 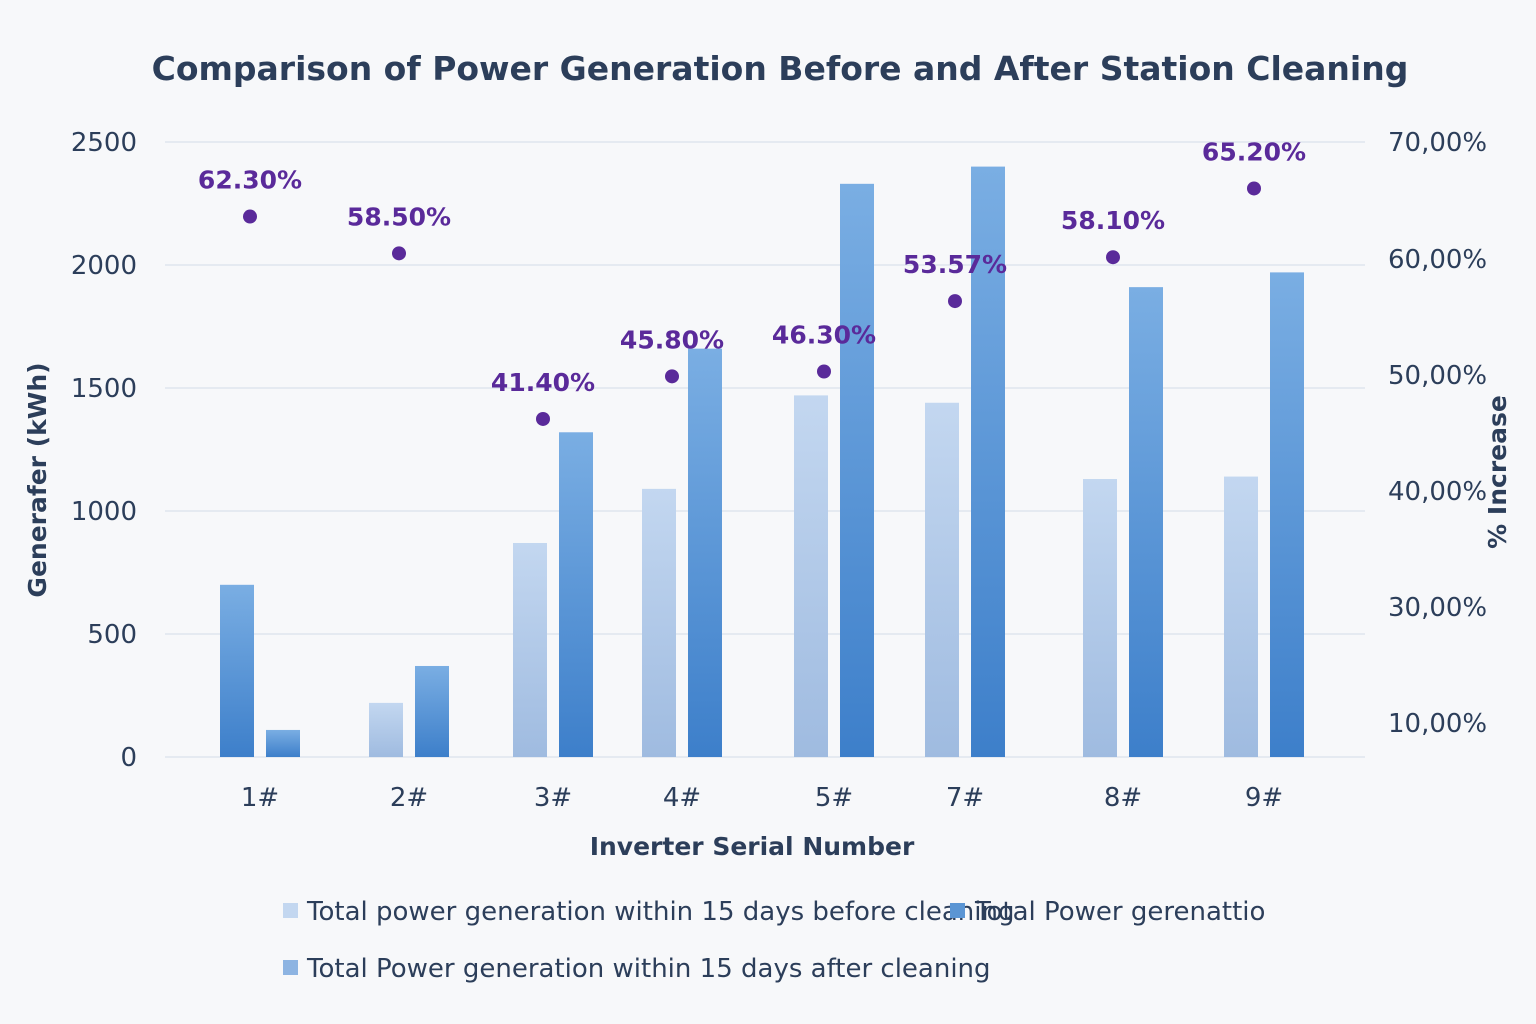 What do you see at coordinates (955, 264) in the screenshot?
I see `percent-label: 53.57%` at bounding box center [955, 264].